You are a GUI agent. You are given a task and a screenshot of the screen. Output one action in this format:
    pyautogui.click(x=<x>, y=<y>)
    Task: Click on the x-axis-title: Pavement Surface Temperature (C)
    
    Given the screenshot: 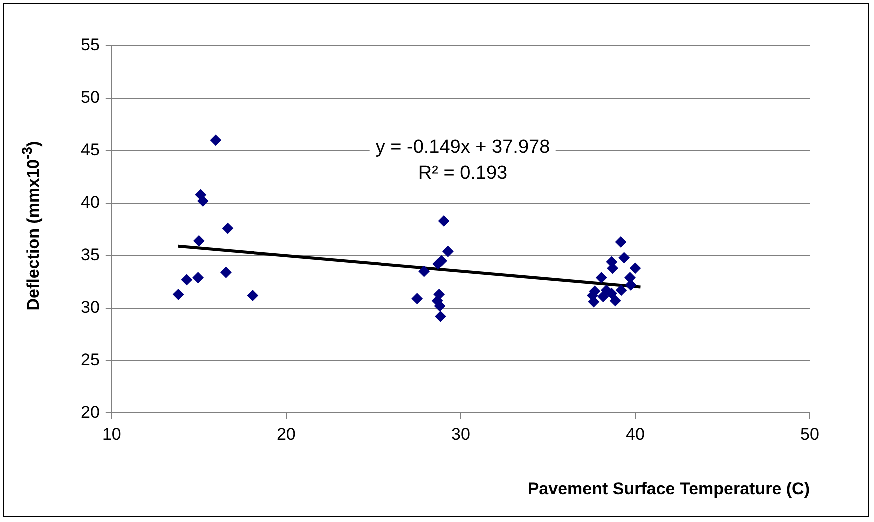 What is the action you would take?
    pyautogui.click(x=669, y=488)
    